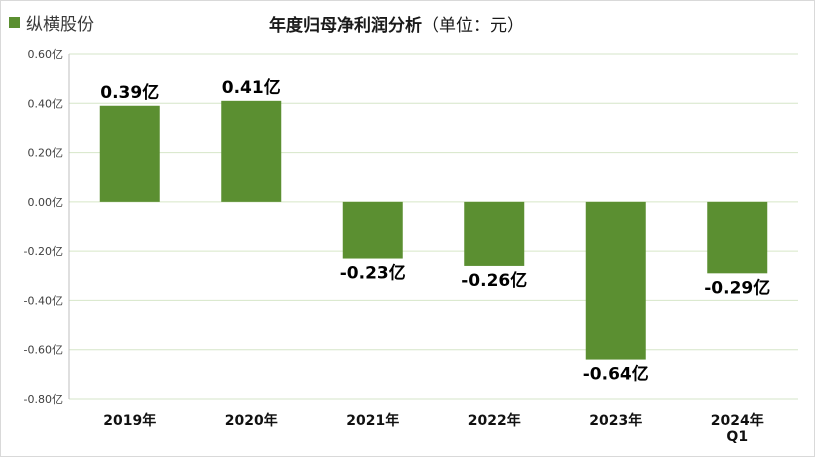  I want to click on x-tick-label: 2024年 Q1, so click(737, 428).